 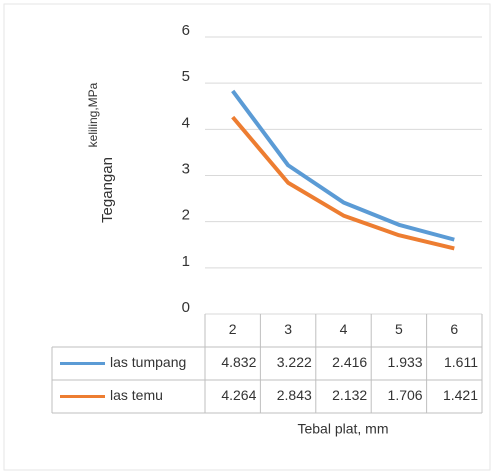 What do you see at coordinates (344, 329) in the screenshot?
I see `x-tick-label: 4` at bounding box center [344, 329].